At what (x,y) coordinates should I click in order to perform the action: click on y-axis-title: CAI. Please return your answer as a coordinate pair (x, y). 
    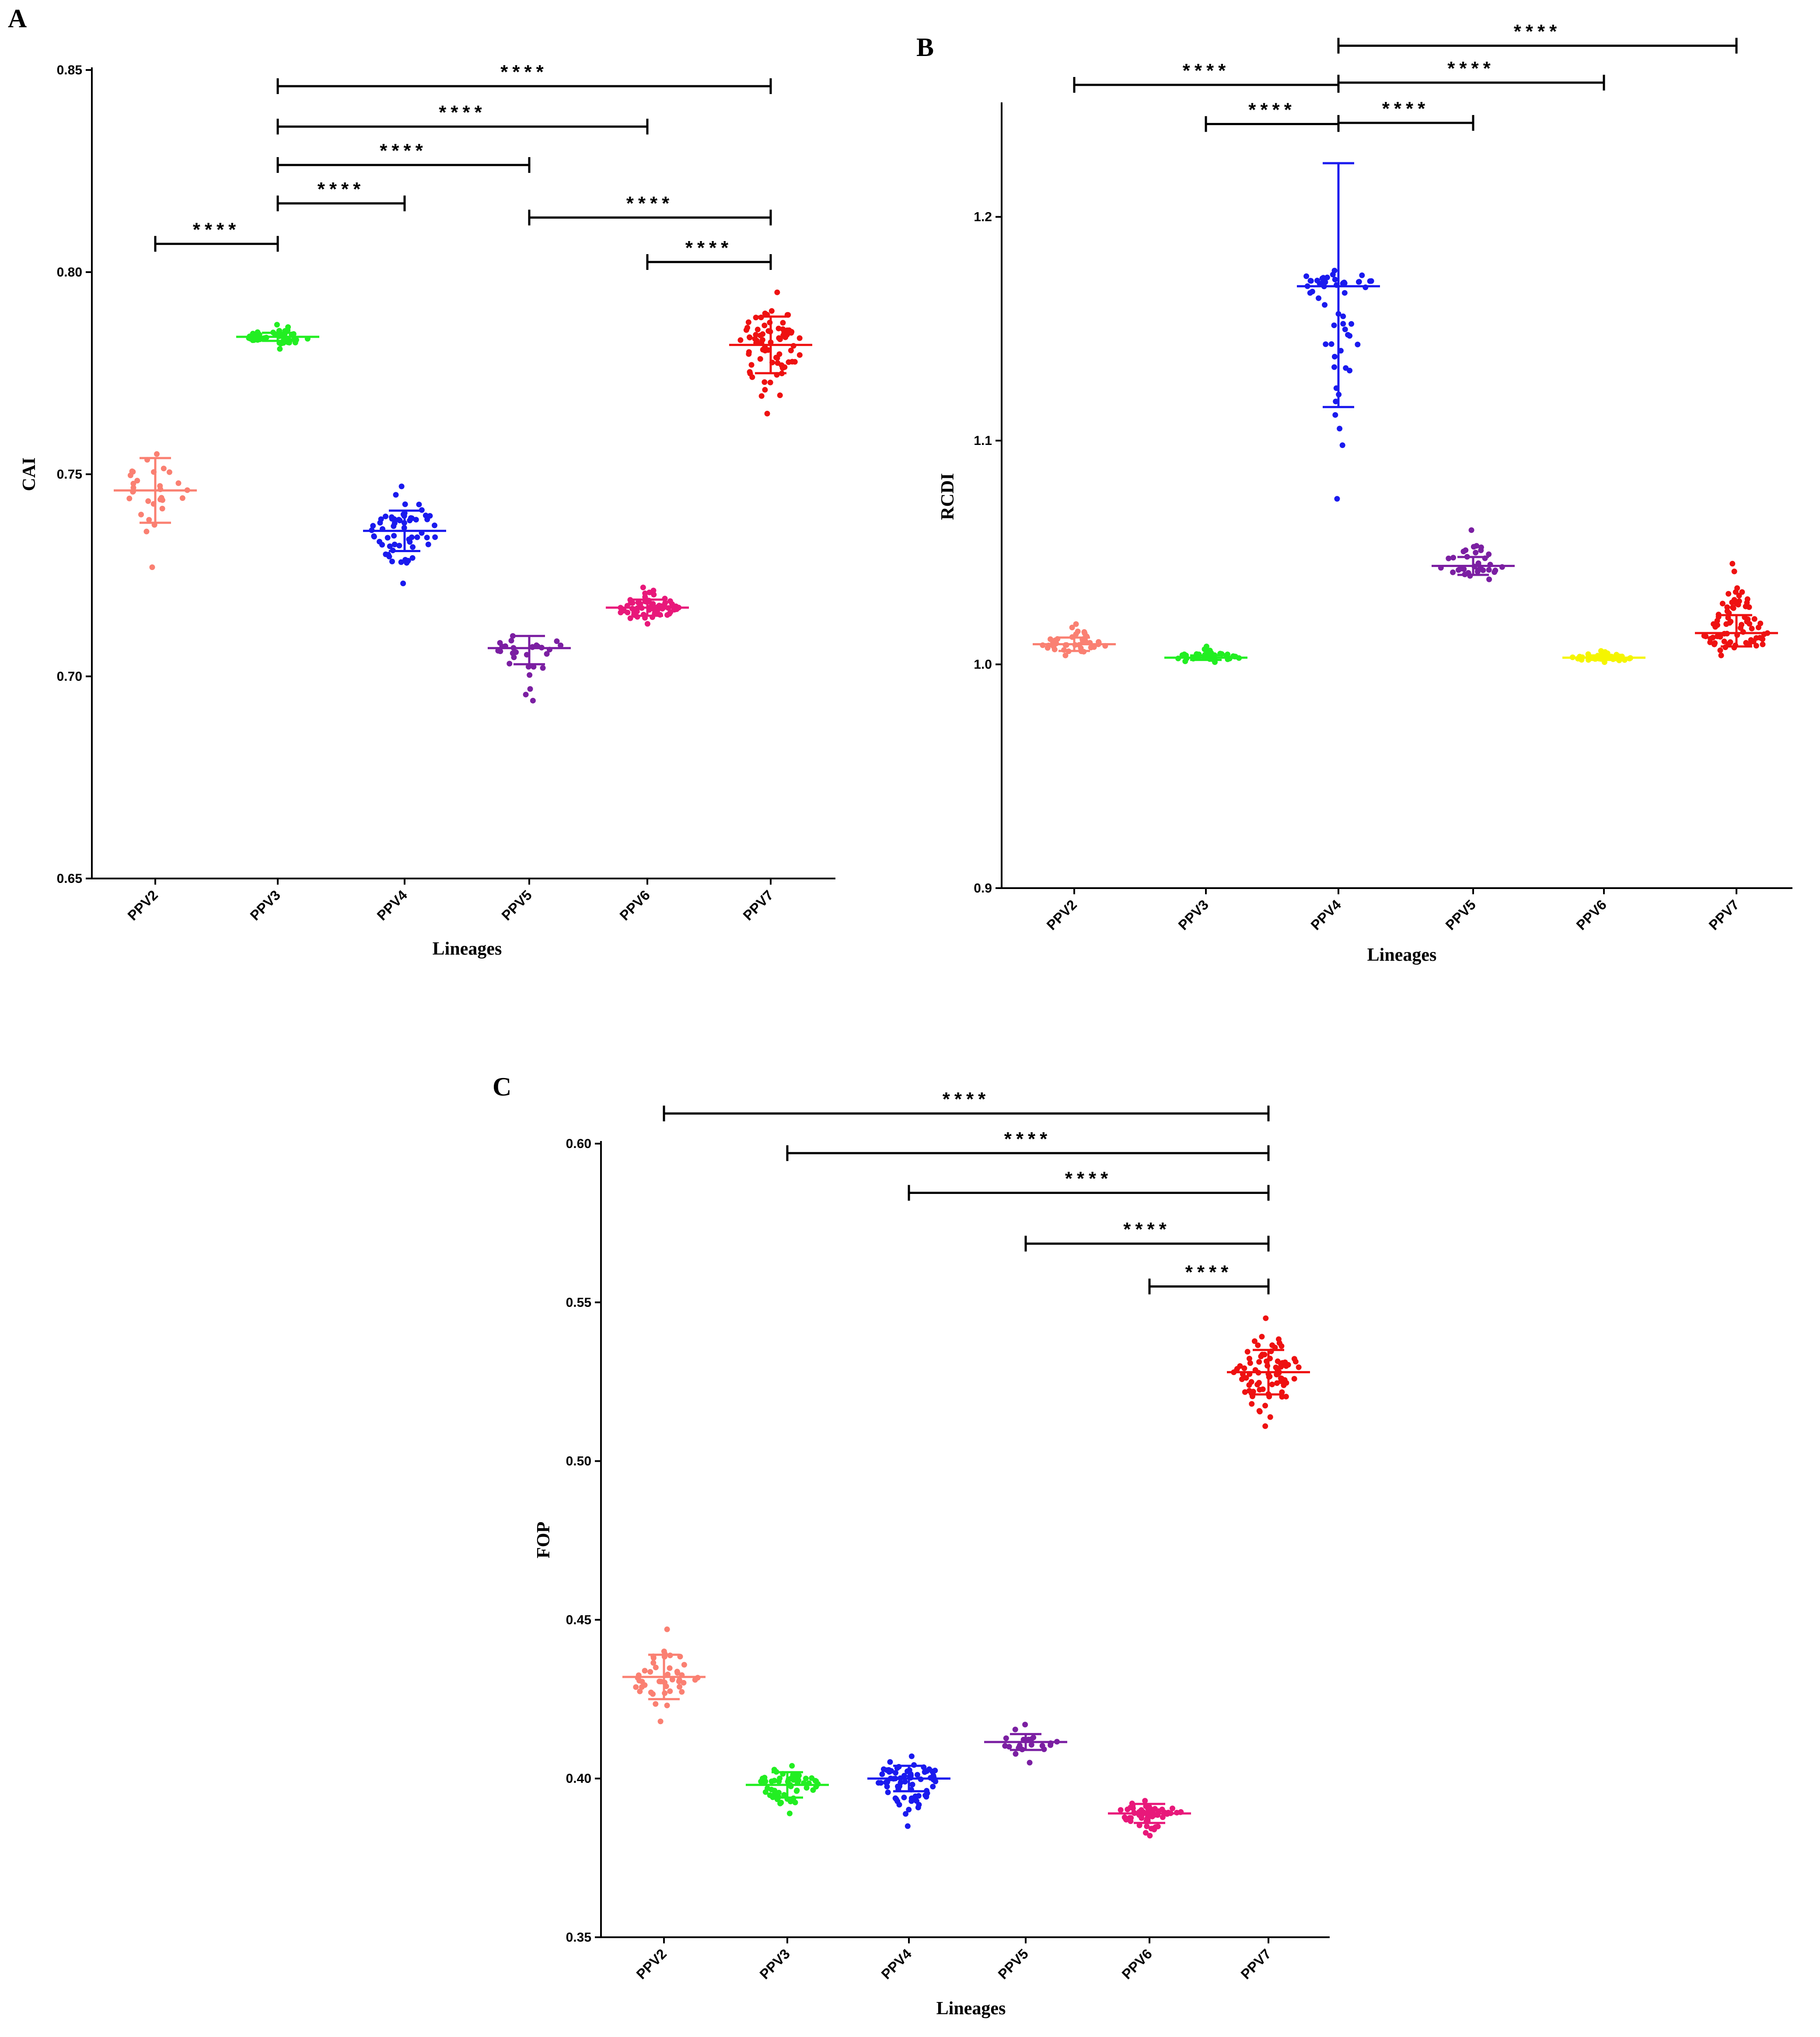
    Looking at the image, I should click on (29, 474).